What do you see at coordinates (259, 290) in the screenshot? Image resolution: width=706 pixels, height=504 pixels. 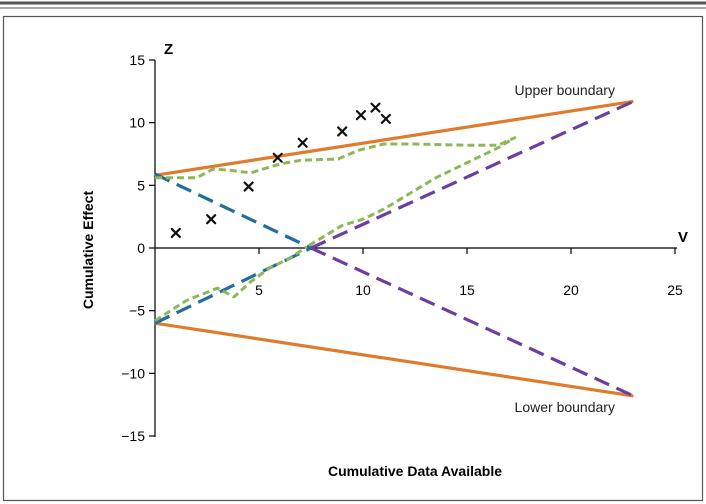 I see `x-tick-label: 5` at bounding box center [259, 290].